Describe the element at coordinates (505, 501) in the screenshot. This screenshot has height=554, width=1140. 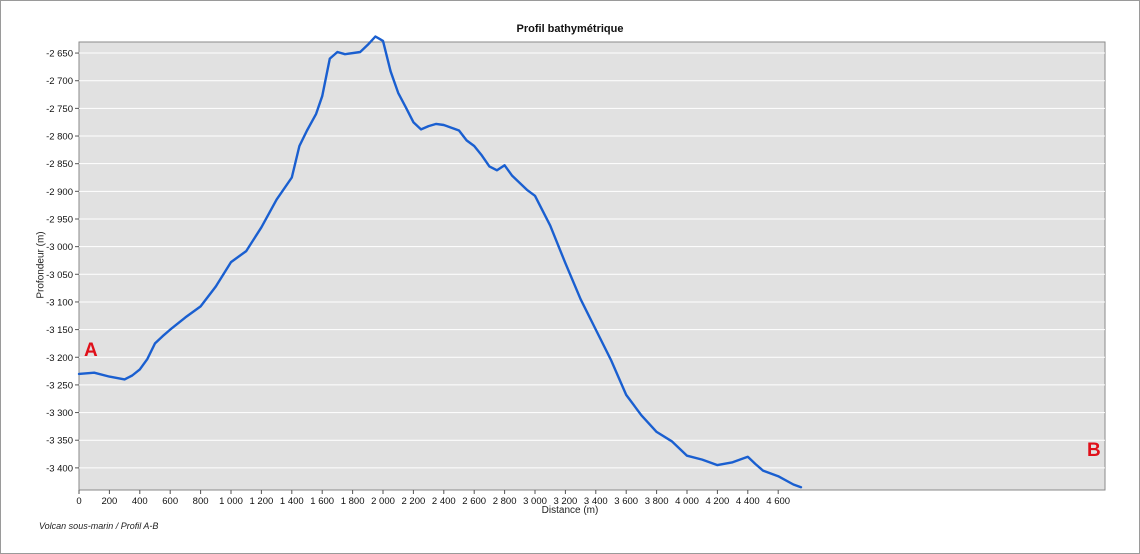
I see `x-tick-label: 2 800` at that location.